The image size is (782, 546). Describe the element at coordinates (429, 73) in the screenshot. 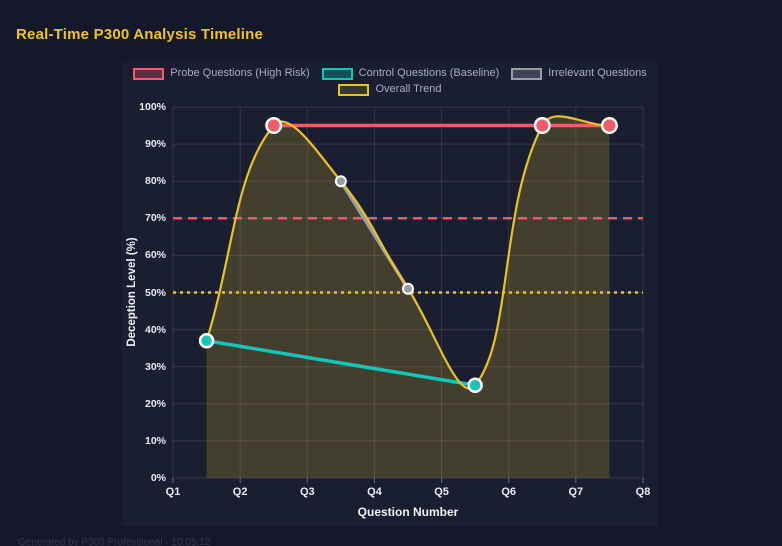

I see `legend-label-control: Control Questions (Baseline)` at that location.